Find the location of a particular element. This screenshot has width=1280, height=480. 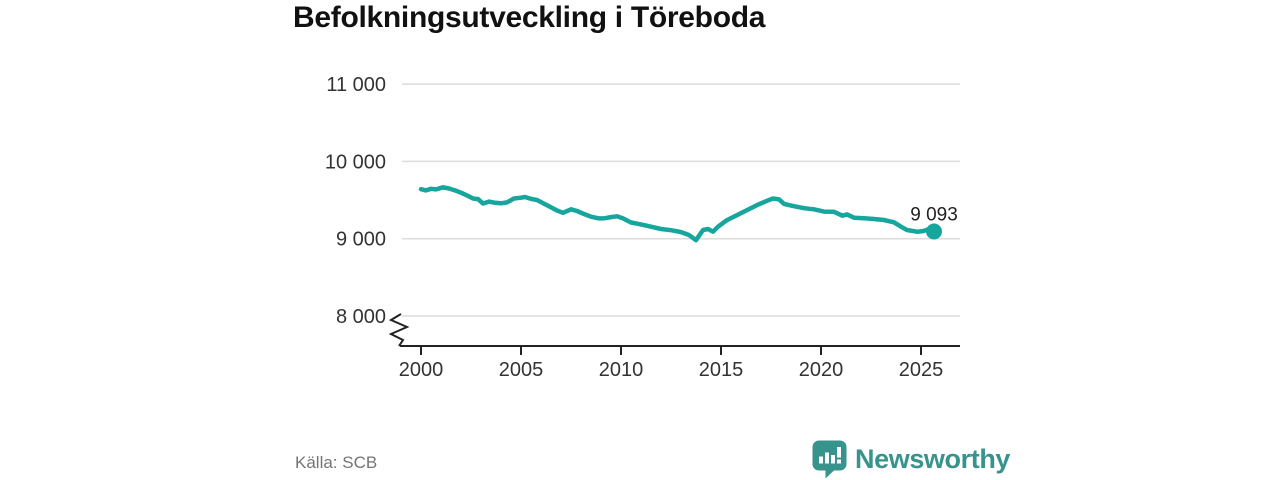

y-axis-tick-label: 8 000 is located at coordinates (361, 317).